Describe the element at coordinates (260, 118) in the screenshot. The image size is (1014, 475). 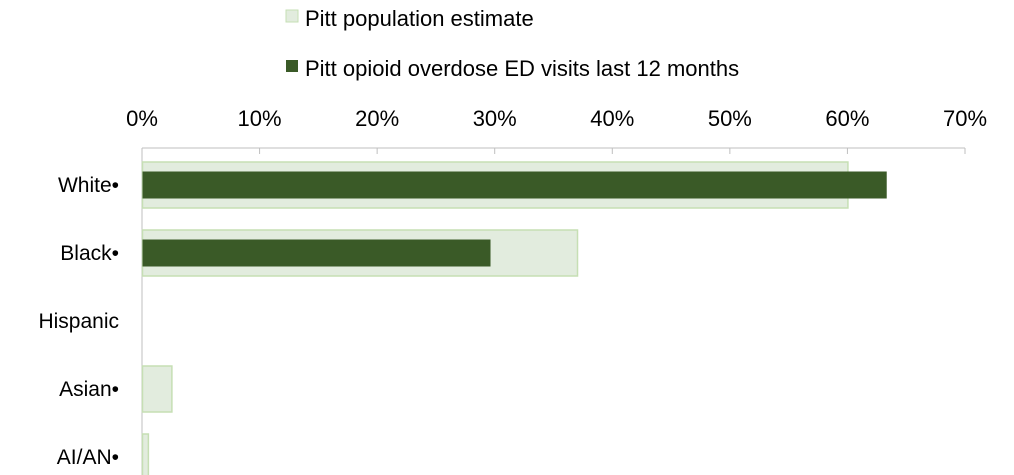
I see `x-tick-label: 10%` at that location.